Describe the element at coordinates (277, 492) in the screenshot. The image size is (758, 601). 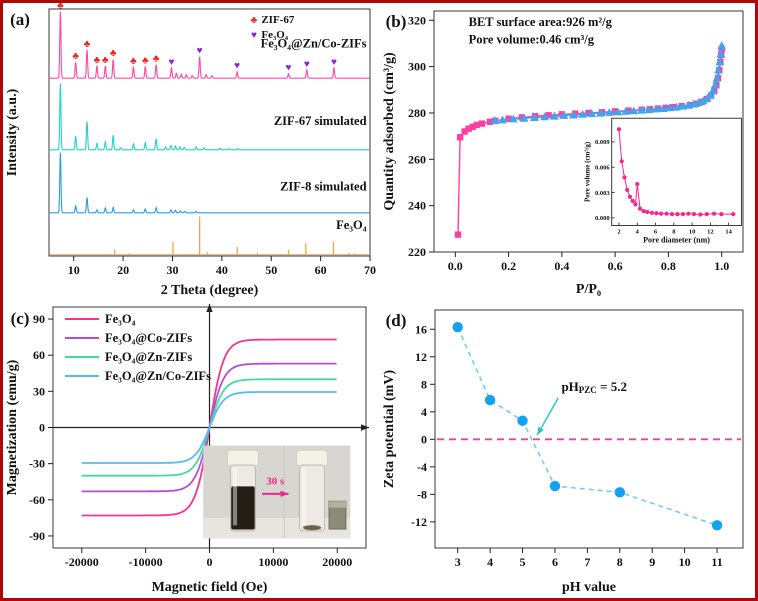
I see `separation-photo-inset: 30 s` at that location.